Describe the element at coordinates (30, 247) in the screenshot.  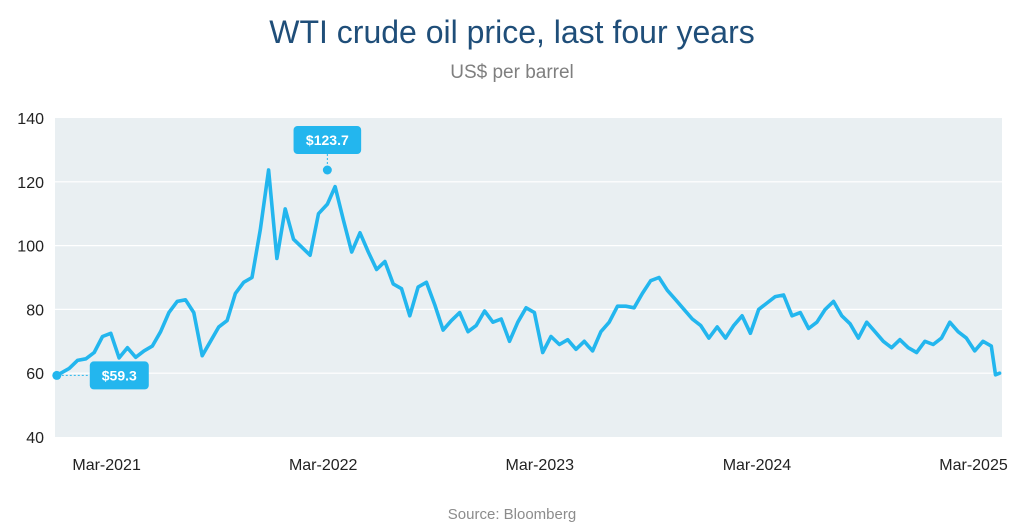
I see `y-tick-label: 100` at that location.